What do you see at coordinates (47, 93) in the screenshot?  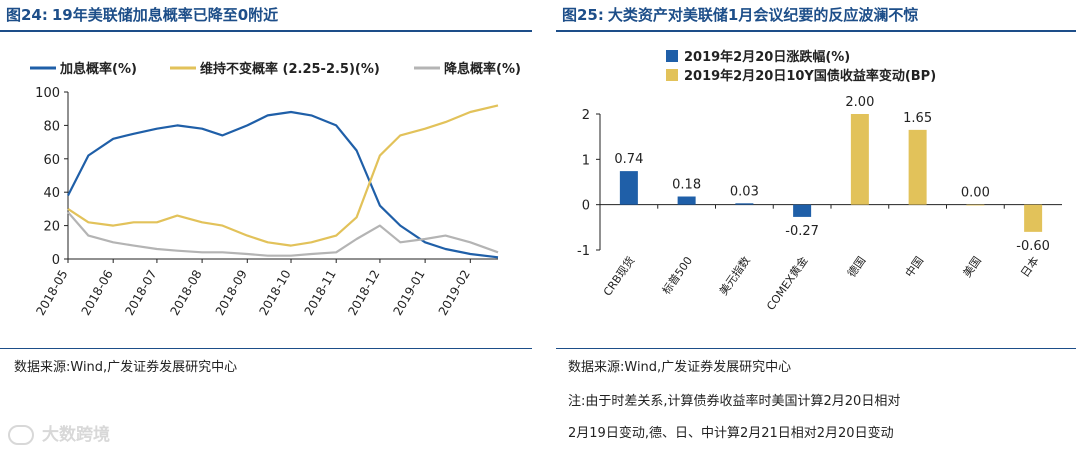 I see `y-tick-label: 100` at bounding box center [47, 93].